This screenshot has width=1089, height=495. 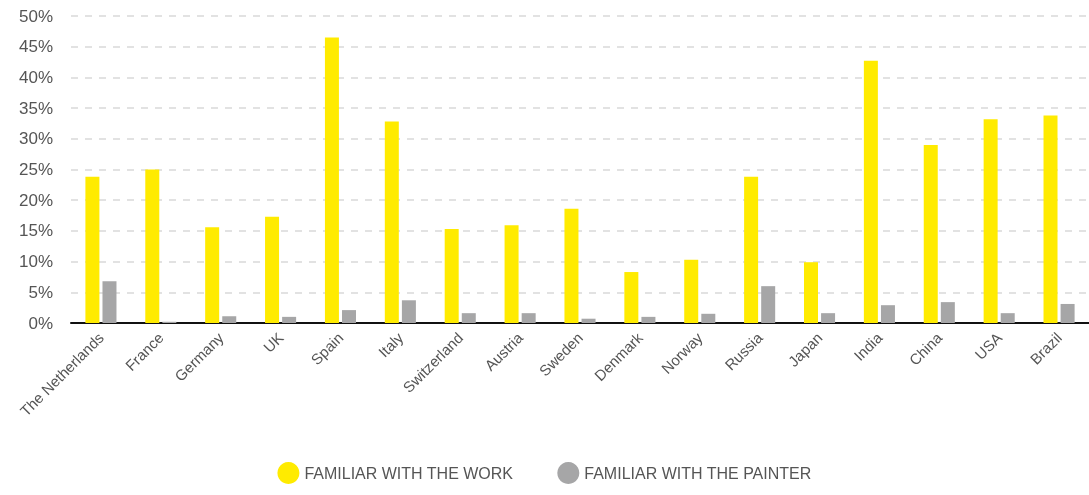 I want to click on x-tick-label: USA, so click(x=988, y=345).